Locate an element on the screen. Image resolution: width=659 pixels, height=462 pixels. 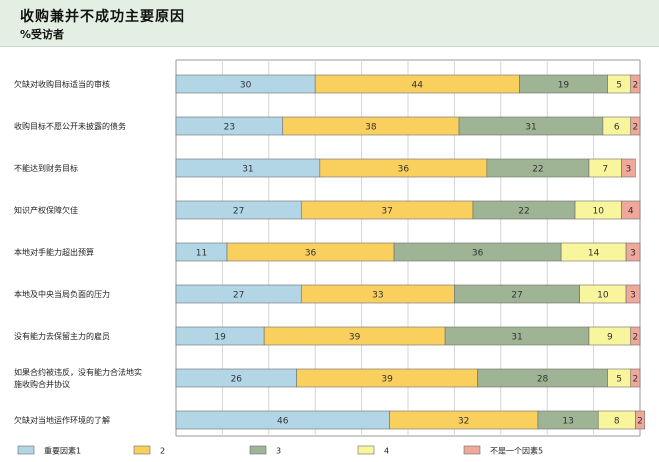
chart-subtitle: %受访者 is located at coordinates (42, 34).